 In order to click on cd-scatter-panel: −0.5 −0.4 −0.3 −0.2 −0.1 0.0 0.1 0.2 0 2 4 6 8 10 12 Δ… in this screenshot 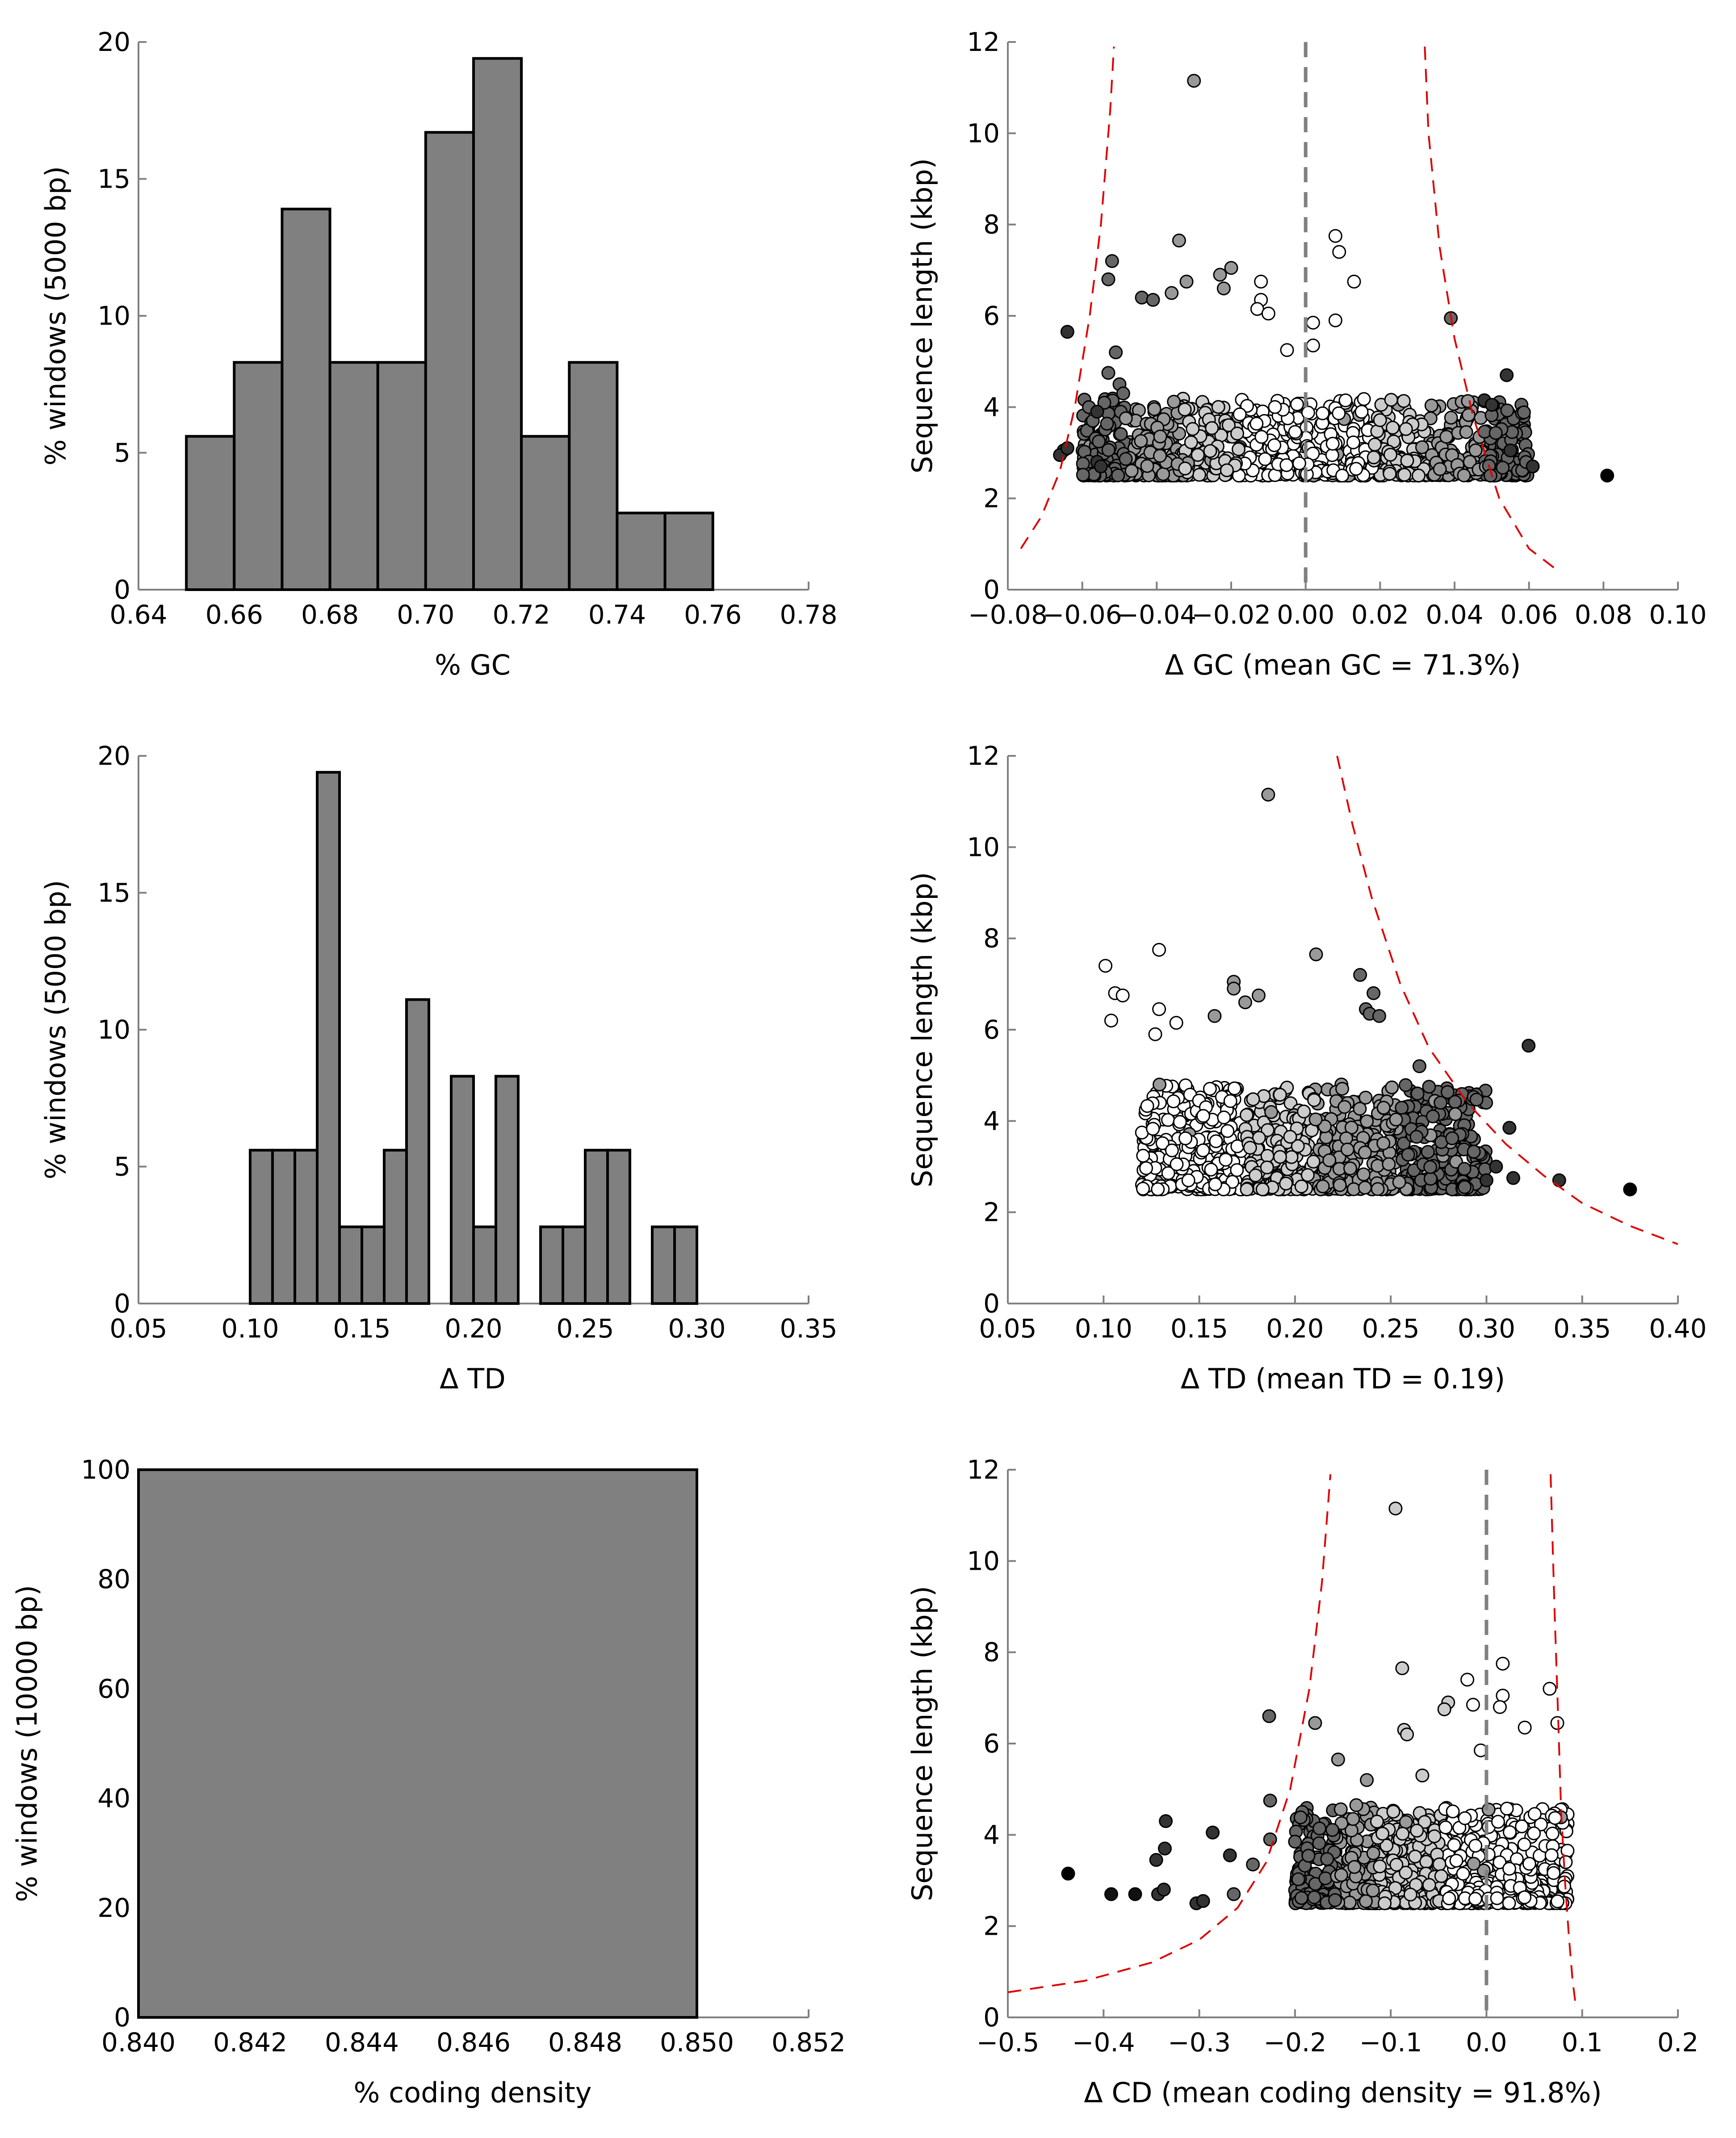, I will do `click(1302, 1782)`.